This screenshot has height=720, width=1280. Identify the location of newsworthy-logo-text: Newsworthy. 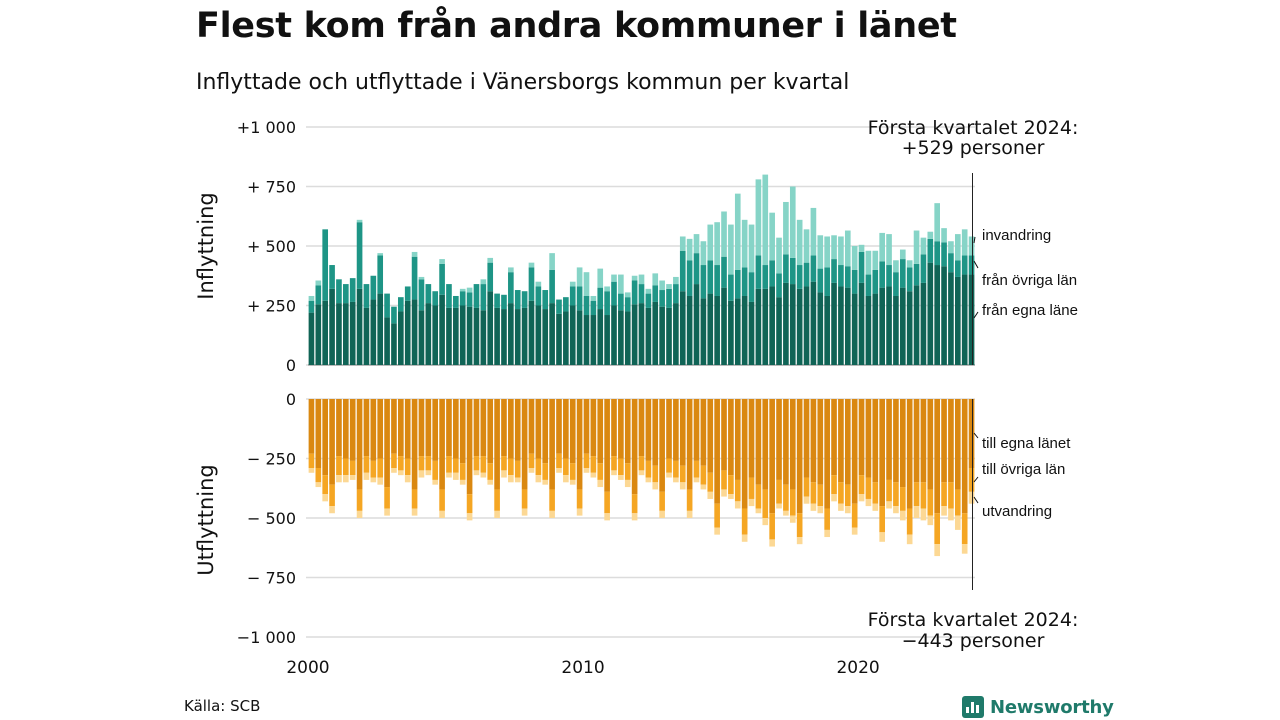
(1052, 707).